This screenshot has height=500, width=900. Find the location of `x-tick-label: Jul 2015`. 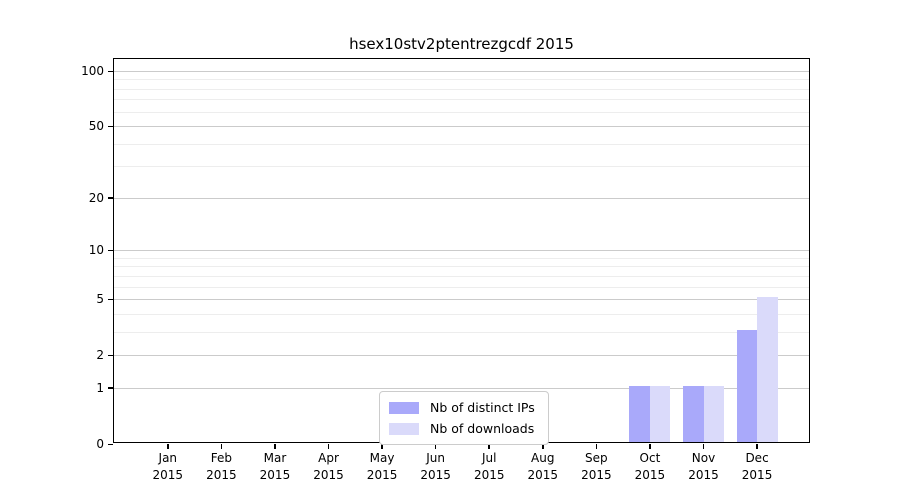

x-tick-label: Jul 2015 is located at coordinates (489, 467).